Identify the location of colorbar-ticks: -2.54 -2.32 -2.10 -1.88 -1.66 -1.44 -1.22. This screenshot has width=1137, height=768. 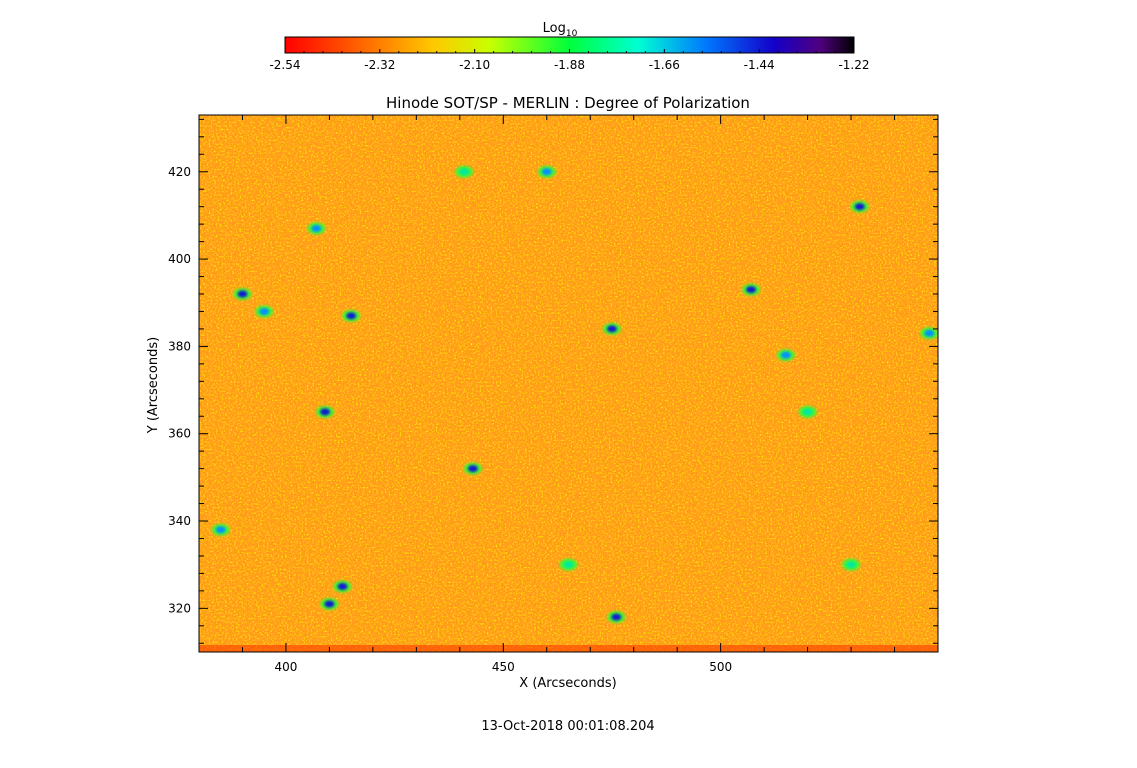
(569, 60).